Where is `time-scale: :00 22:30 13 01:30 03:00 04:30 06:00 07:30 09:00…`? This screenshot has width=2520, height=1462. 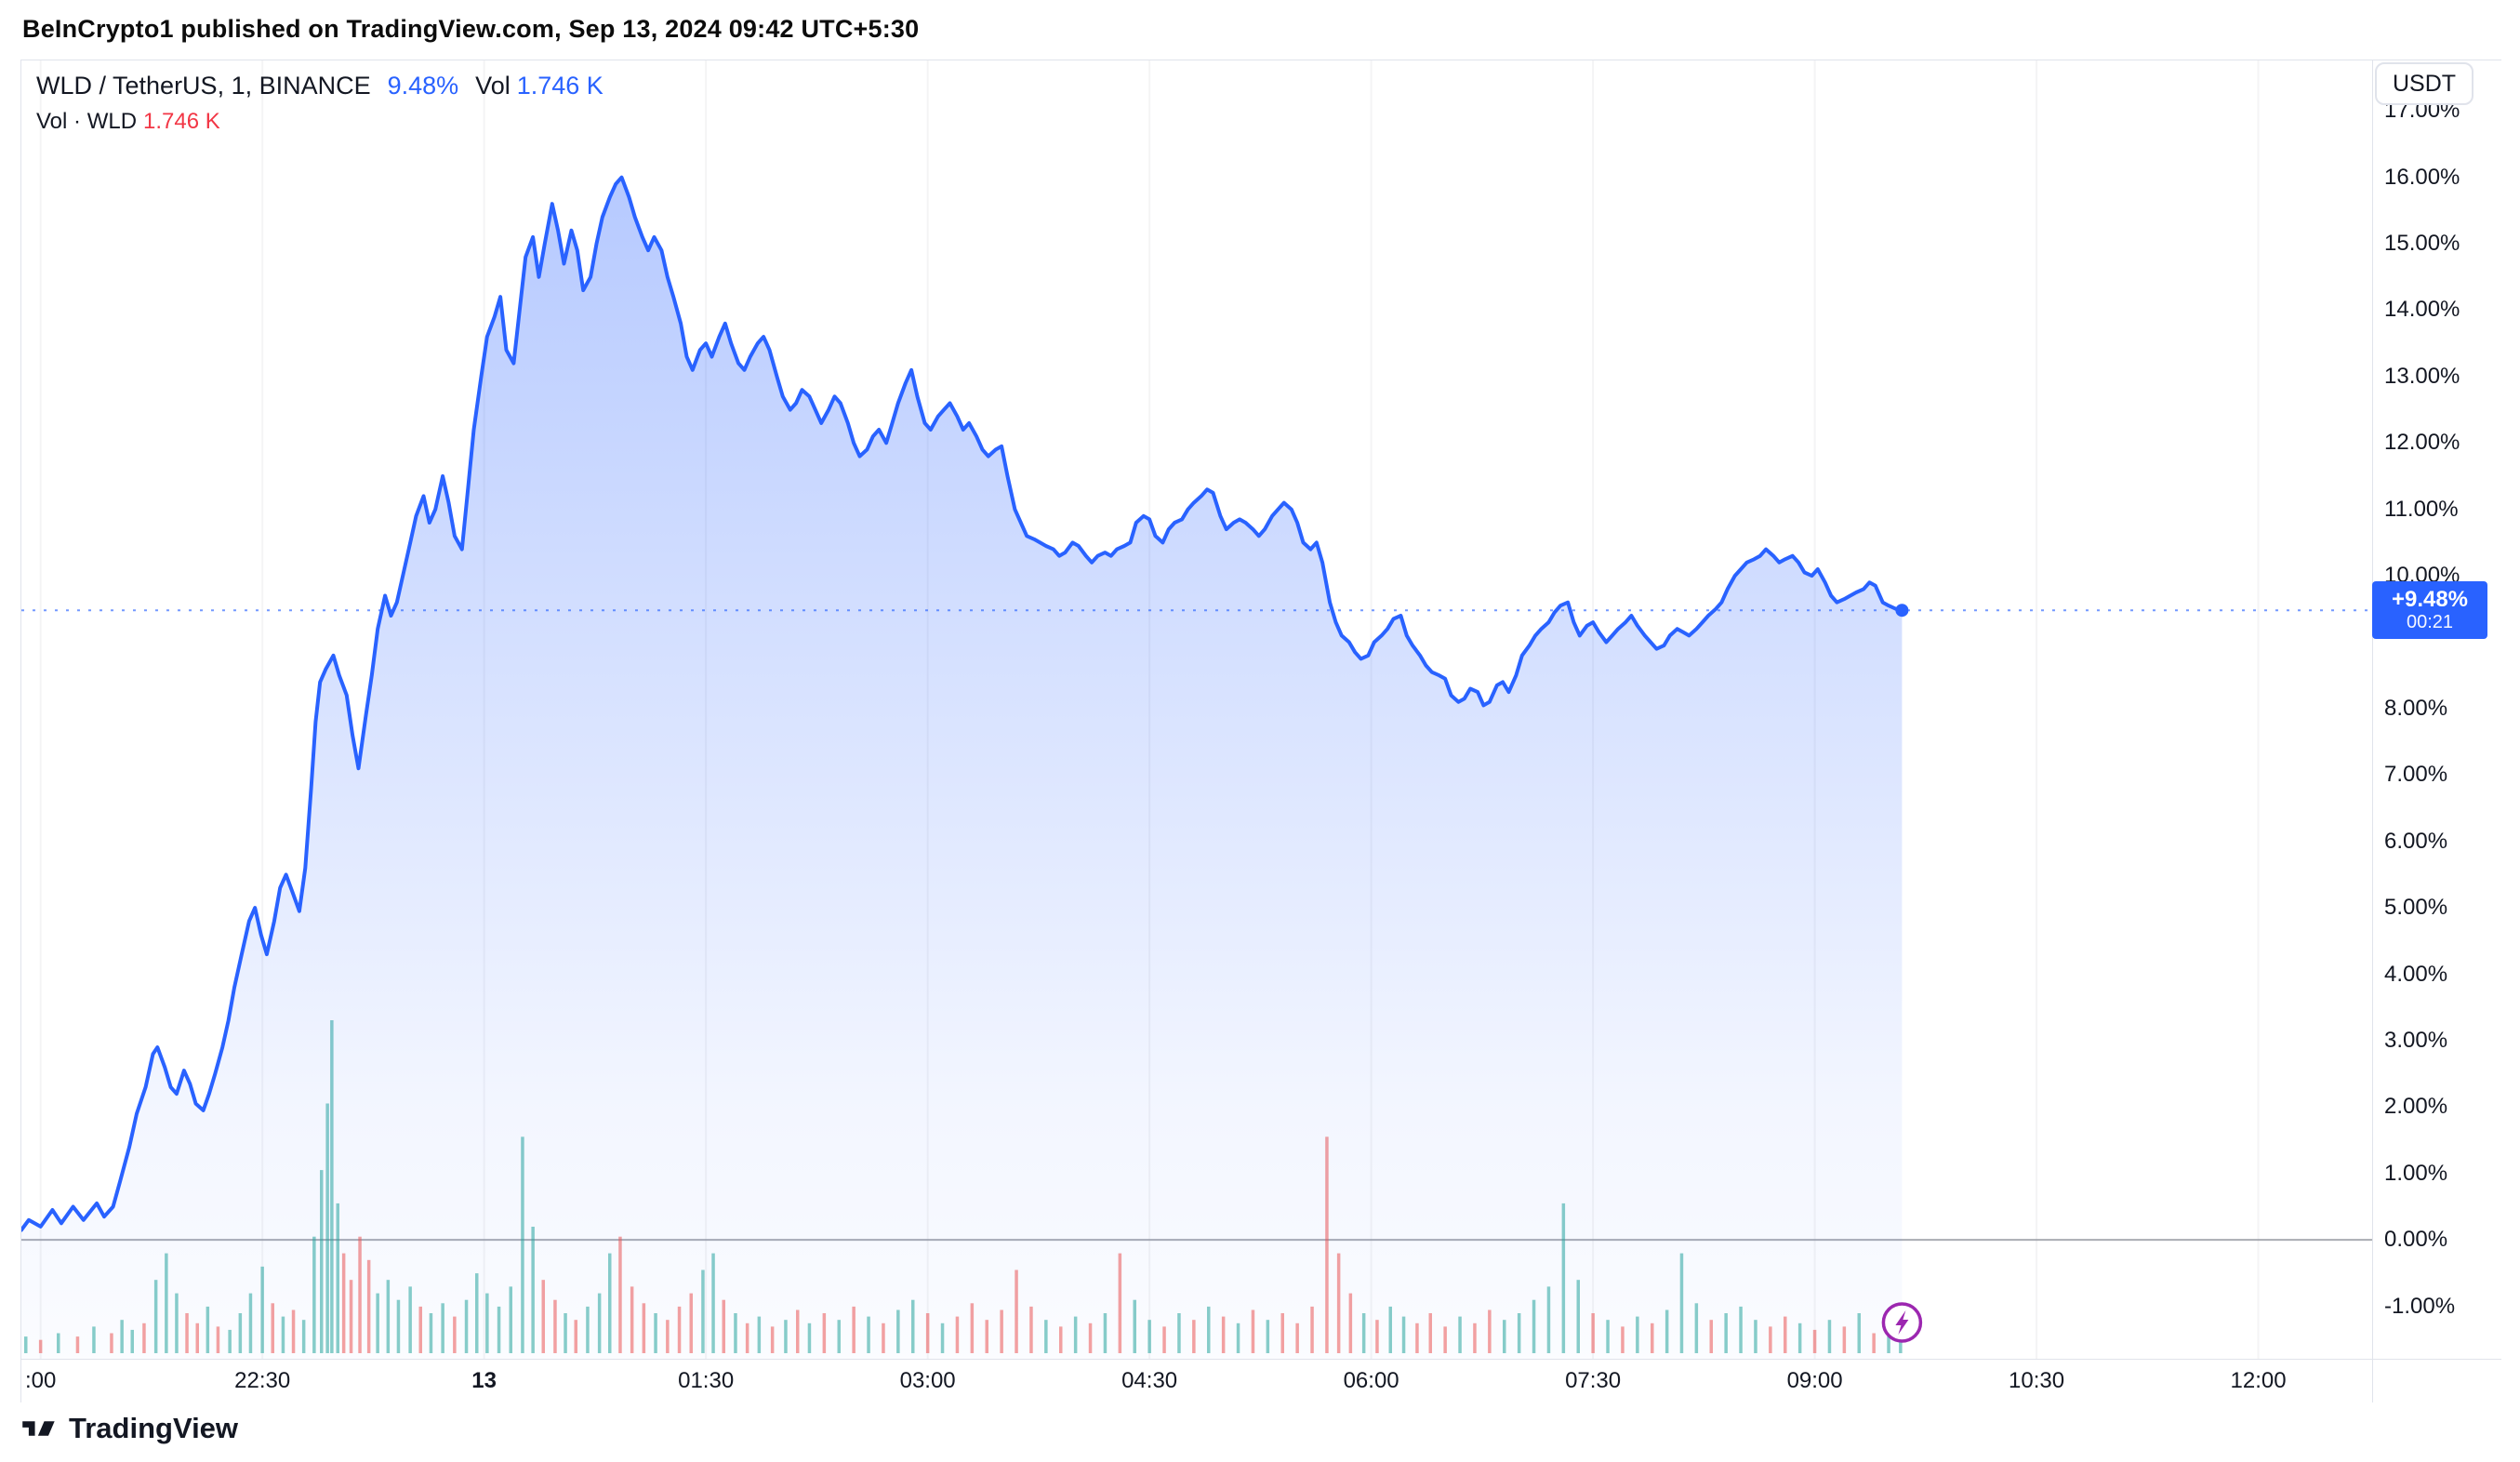
time-scale: :00 22:30 13 01:30 03:00 04:30 06:00 07:30 09:00… is located at coordinates (1196, 1381).